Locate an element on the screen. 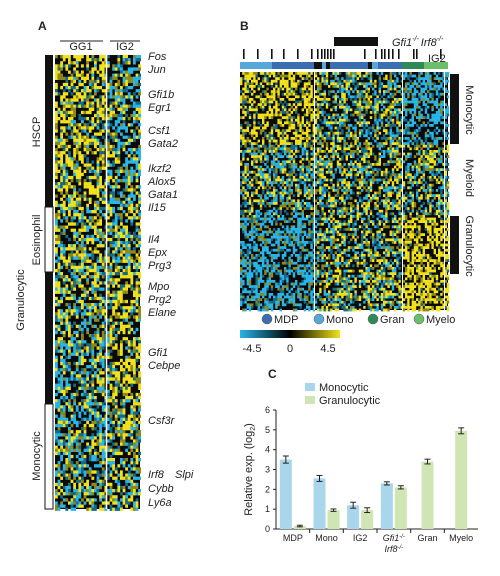 The width and height of the screenshot is (500, 576). sample-tick is located at coordinates (385, 54).